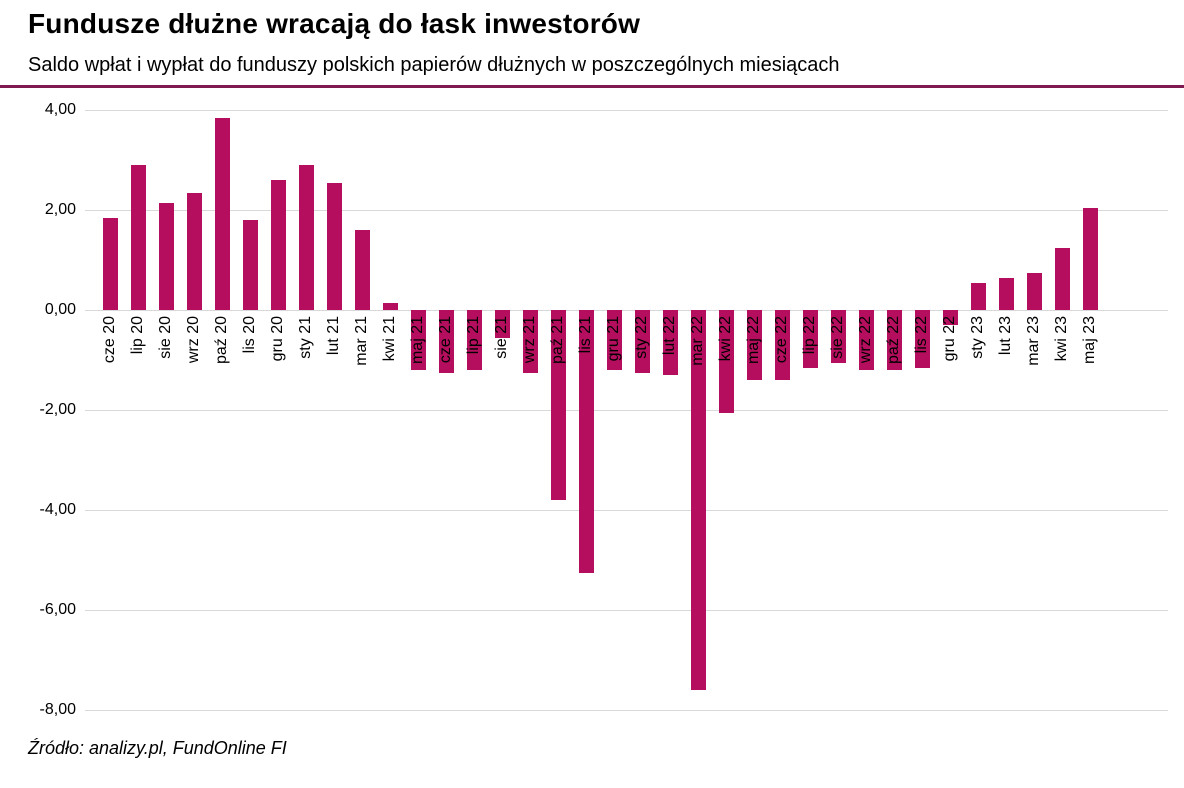 This screenshot has height=788, width=1184. I want to click on x-axis-tick-label: lis 21, so click(585, 335).